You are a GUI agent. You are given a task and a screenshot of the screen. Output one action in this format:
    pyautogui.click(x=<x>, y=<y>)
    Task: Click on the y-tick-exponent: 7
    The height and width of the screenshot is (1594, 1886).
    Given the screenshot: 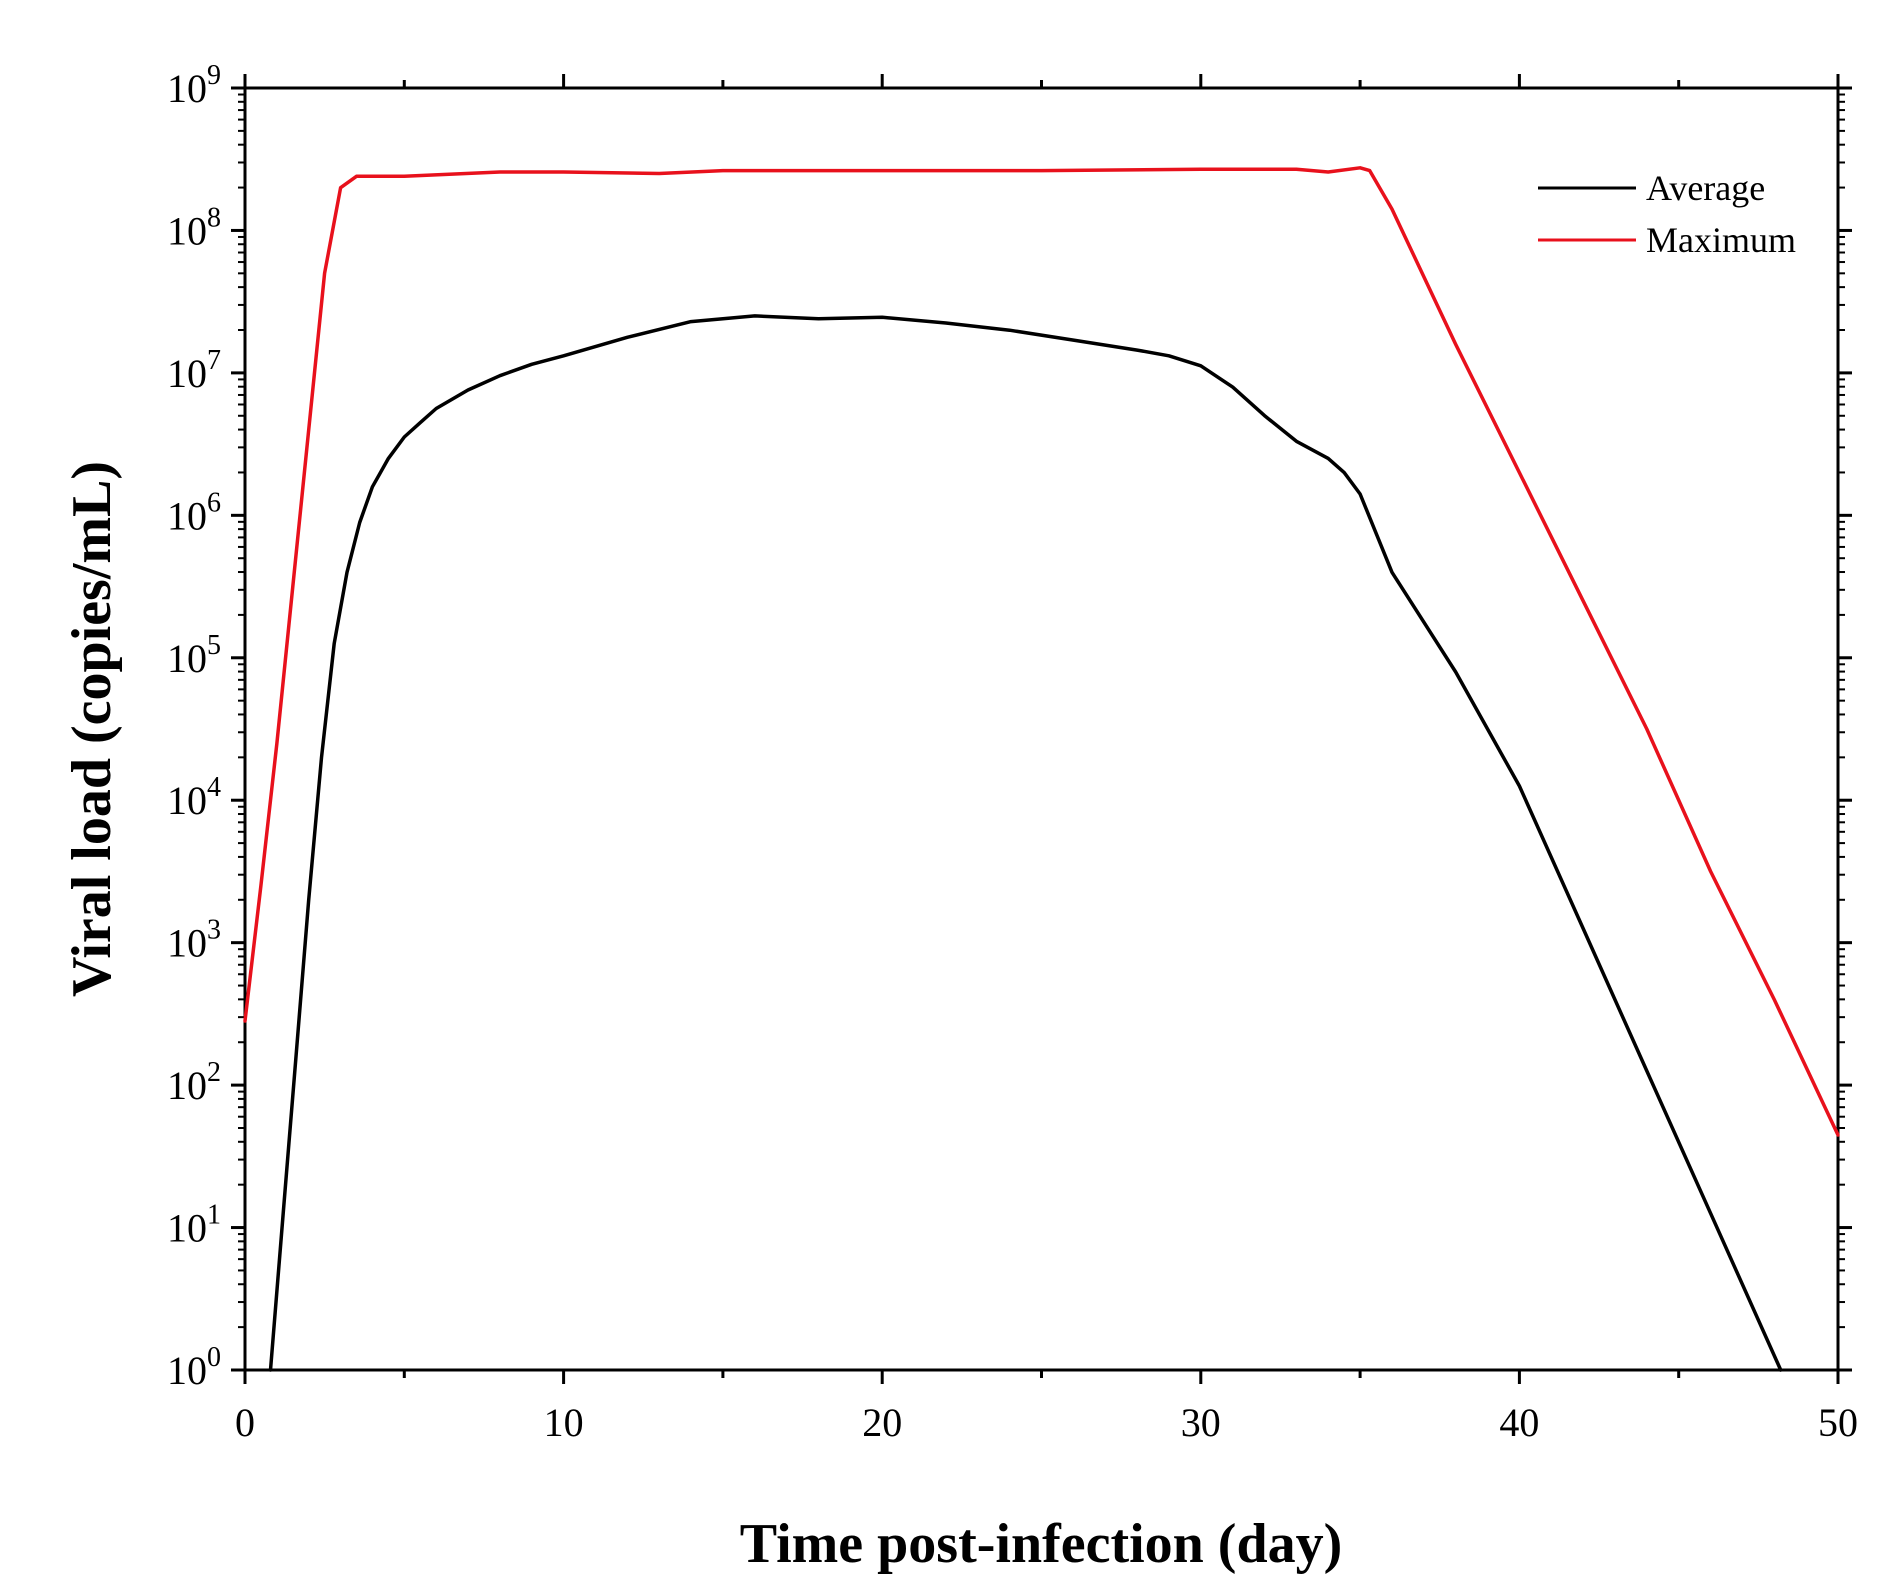 What is the action you would take?
    pyautogui.click(x=214, y=360)
    